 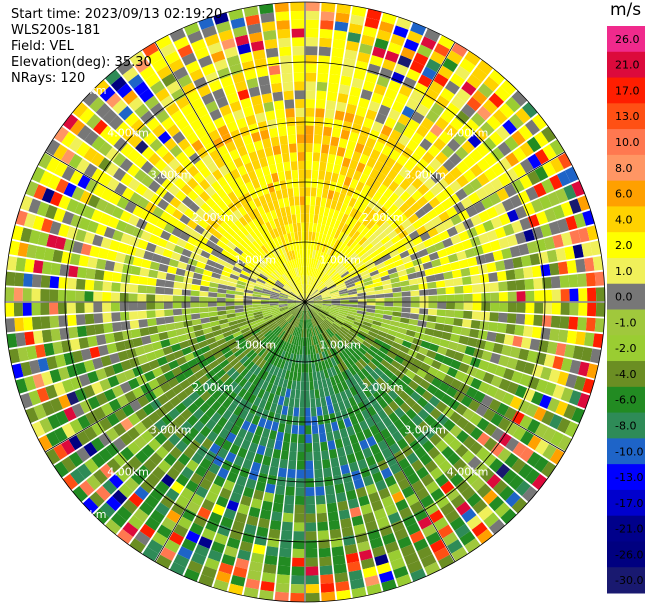 What do you see at coordinates (625, 374) in the screenshot?
I see `colorbar-tick-label: -4.0` at bounding box center [625, 374].